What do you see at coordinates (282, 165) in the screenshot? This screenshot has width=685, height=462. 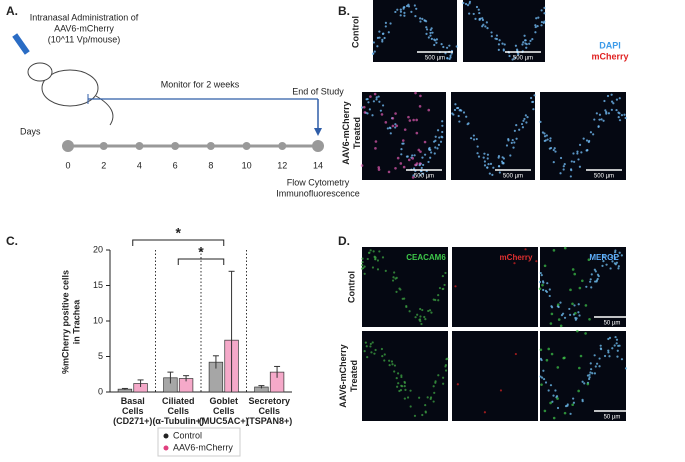 I see `day-label: 12` at bounding box center [282, 165].